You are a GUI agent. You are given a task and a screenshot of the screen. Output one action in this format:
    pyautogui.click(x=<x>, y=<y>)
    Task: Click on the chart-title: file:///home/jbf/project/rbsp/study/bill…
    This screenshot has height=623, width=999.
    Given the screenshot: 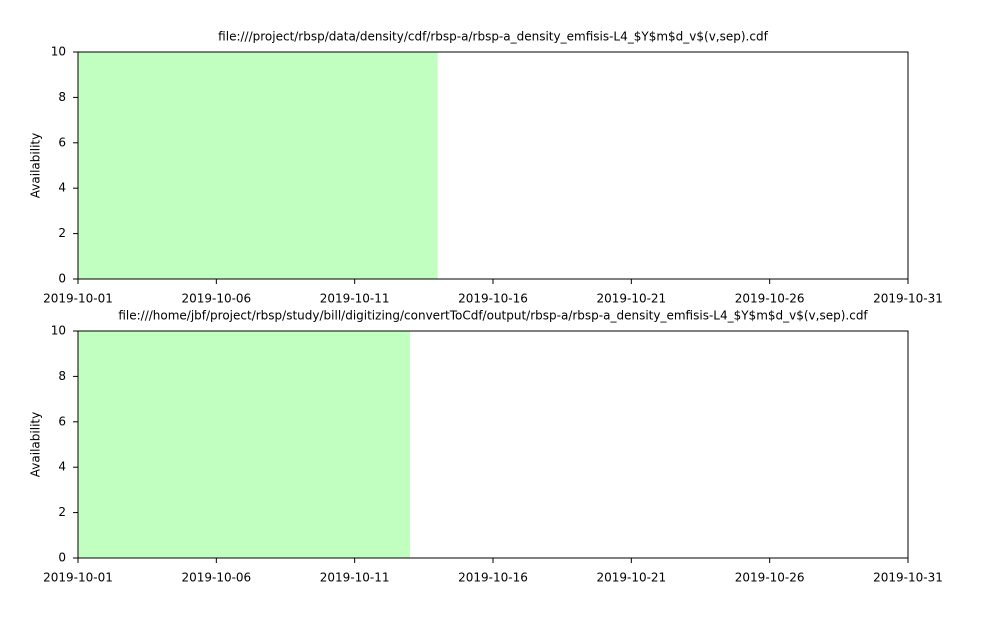 What is the action you would take?
    pyautogui.click(x=493, y=316)
    